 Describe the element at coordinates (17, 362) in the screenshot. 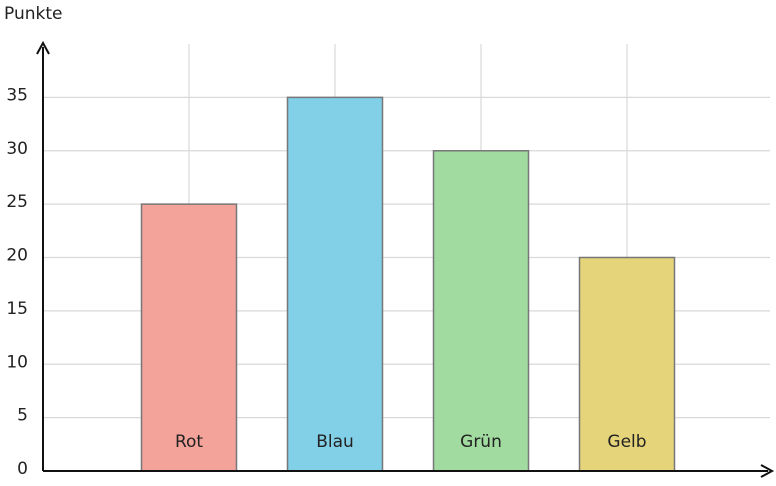

I see `y-tick-label: 10` at that location.